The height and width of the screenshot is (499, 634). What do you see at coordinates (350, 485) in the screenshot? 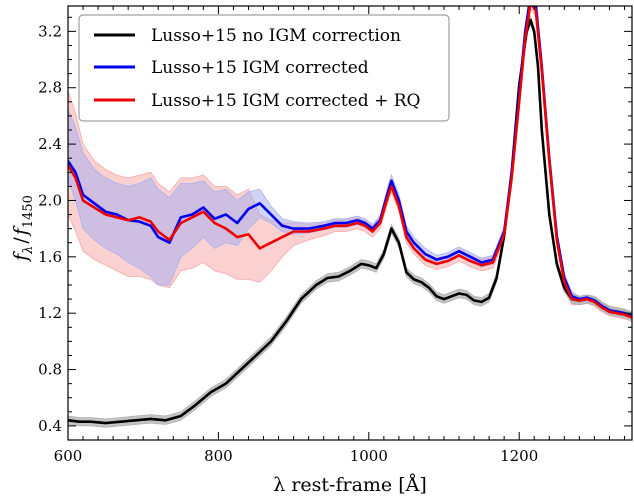
I see `x-axis-label: λ rest-frame [Å]` at bounding box center [350, 485].